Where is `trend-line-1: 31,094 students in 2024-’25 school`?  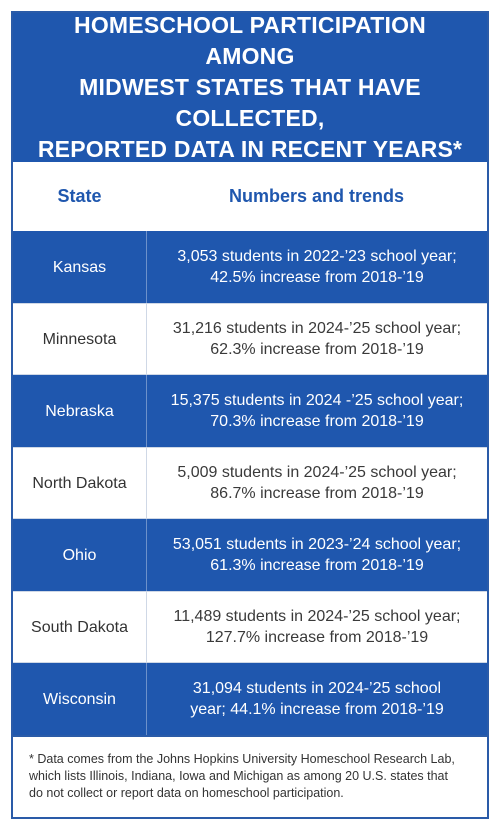
trend-line-1: 31,094 students in 2024-’25 school is located at coordinates (317, 688).